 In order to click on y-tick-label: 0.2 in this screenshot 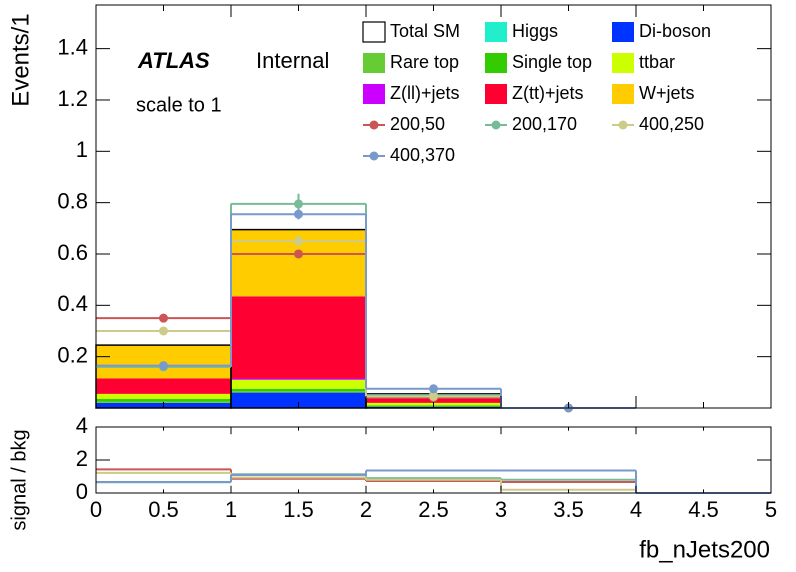, I will do `click(72, 354)`.